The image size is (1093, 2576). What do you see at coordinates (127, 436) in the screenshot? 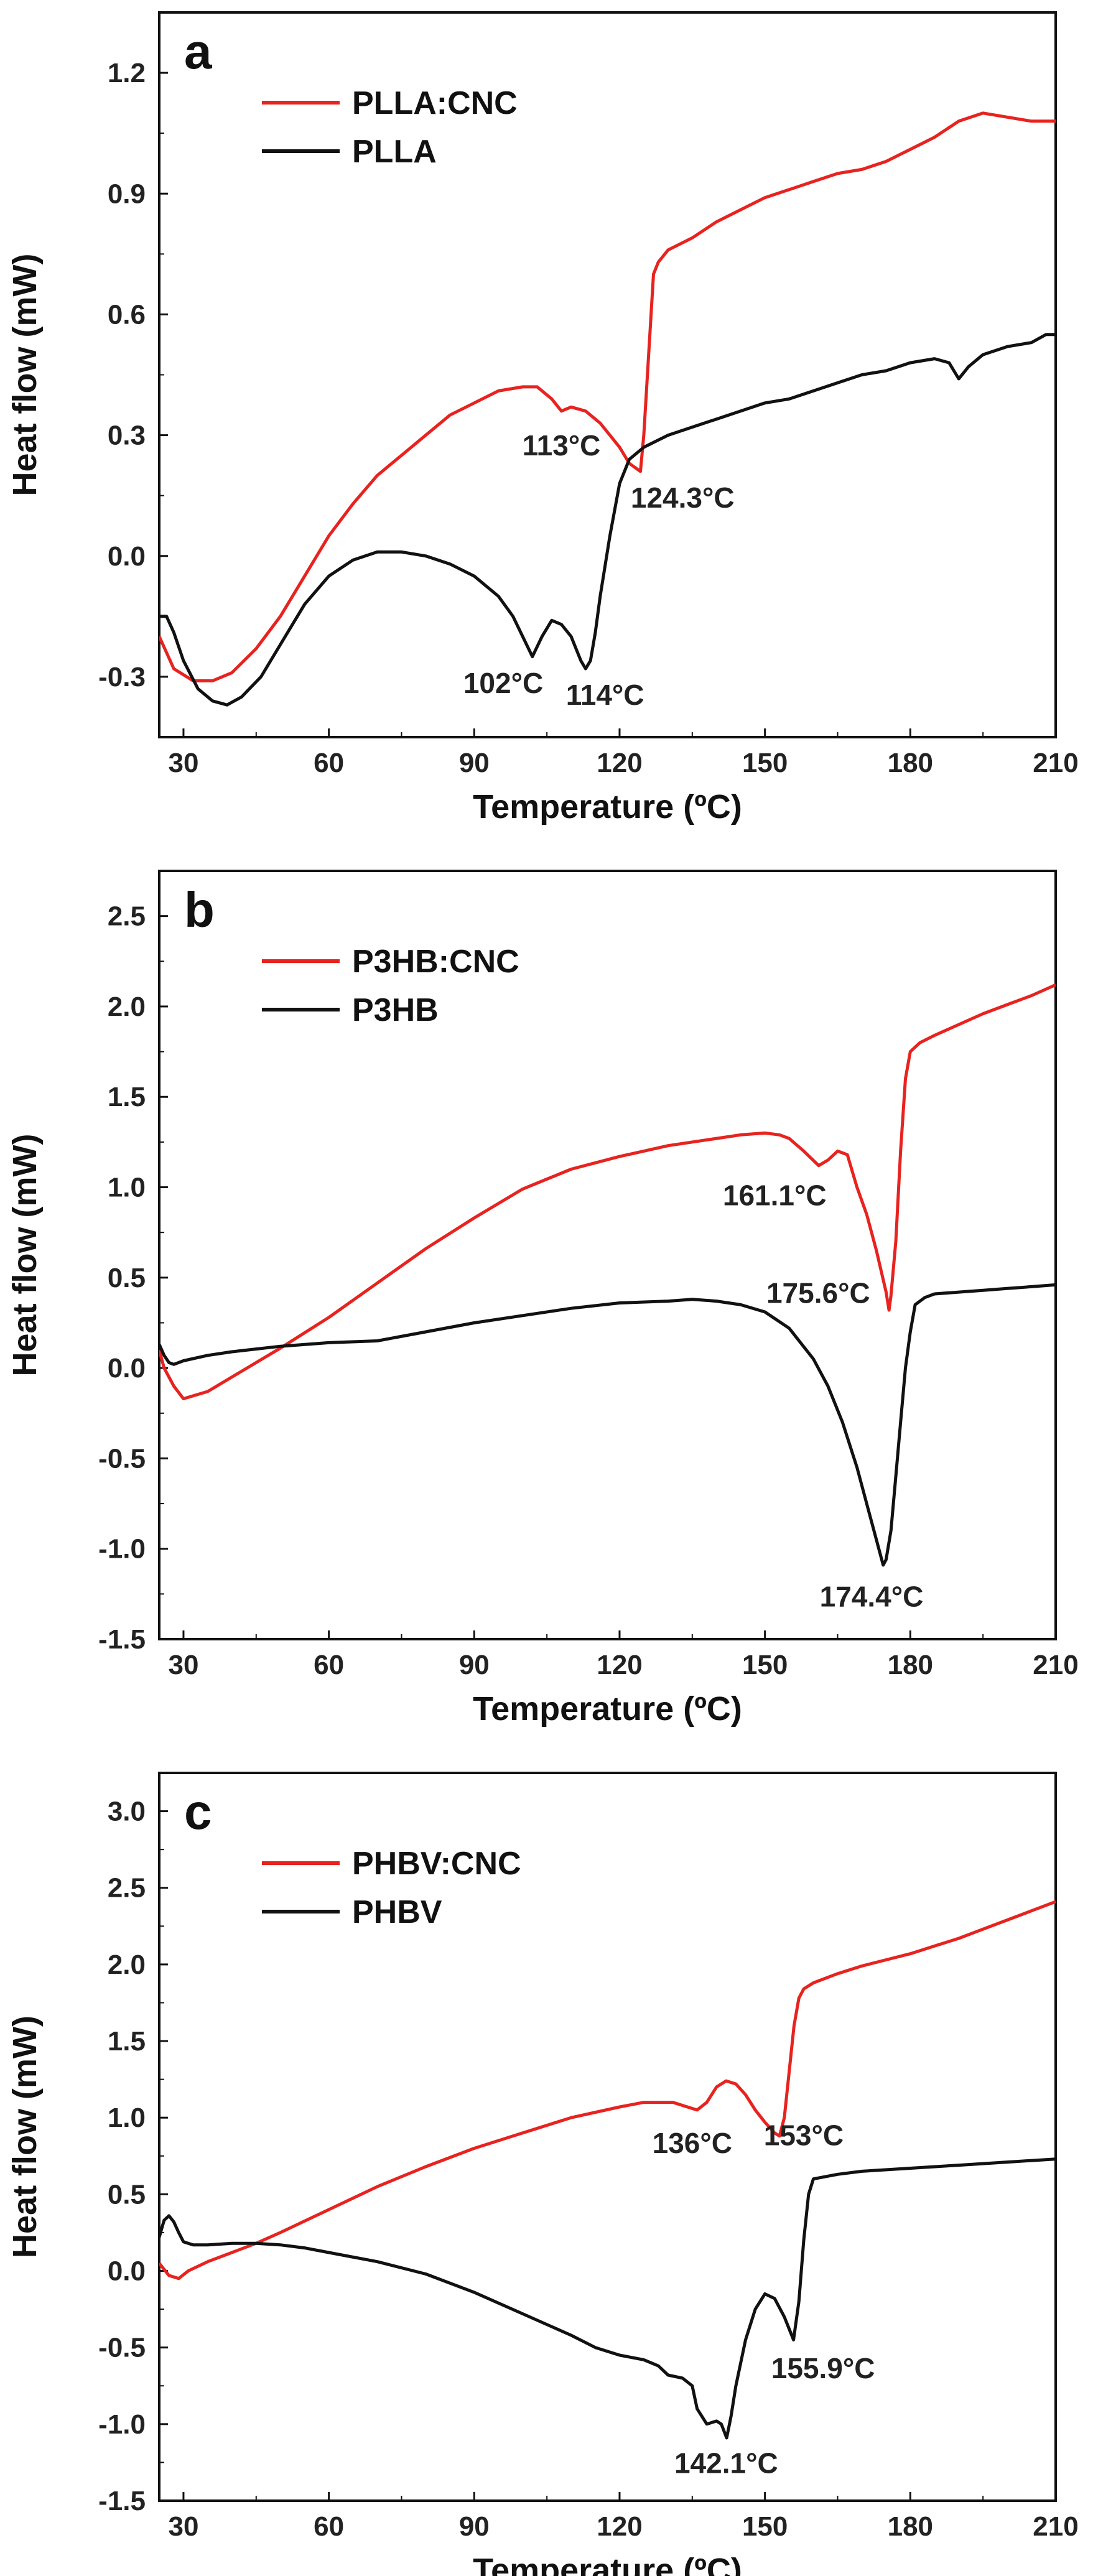
I see `y-tick-label: 0.3` at bounding box center [127, 436].